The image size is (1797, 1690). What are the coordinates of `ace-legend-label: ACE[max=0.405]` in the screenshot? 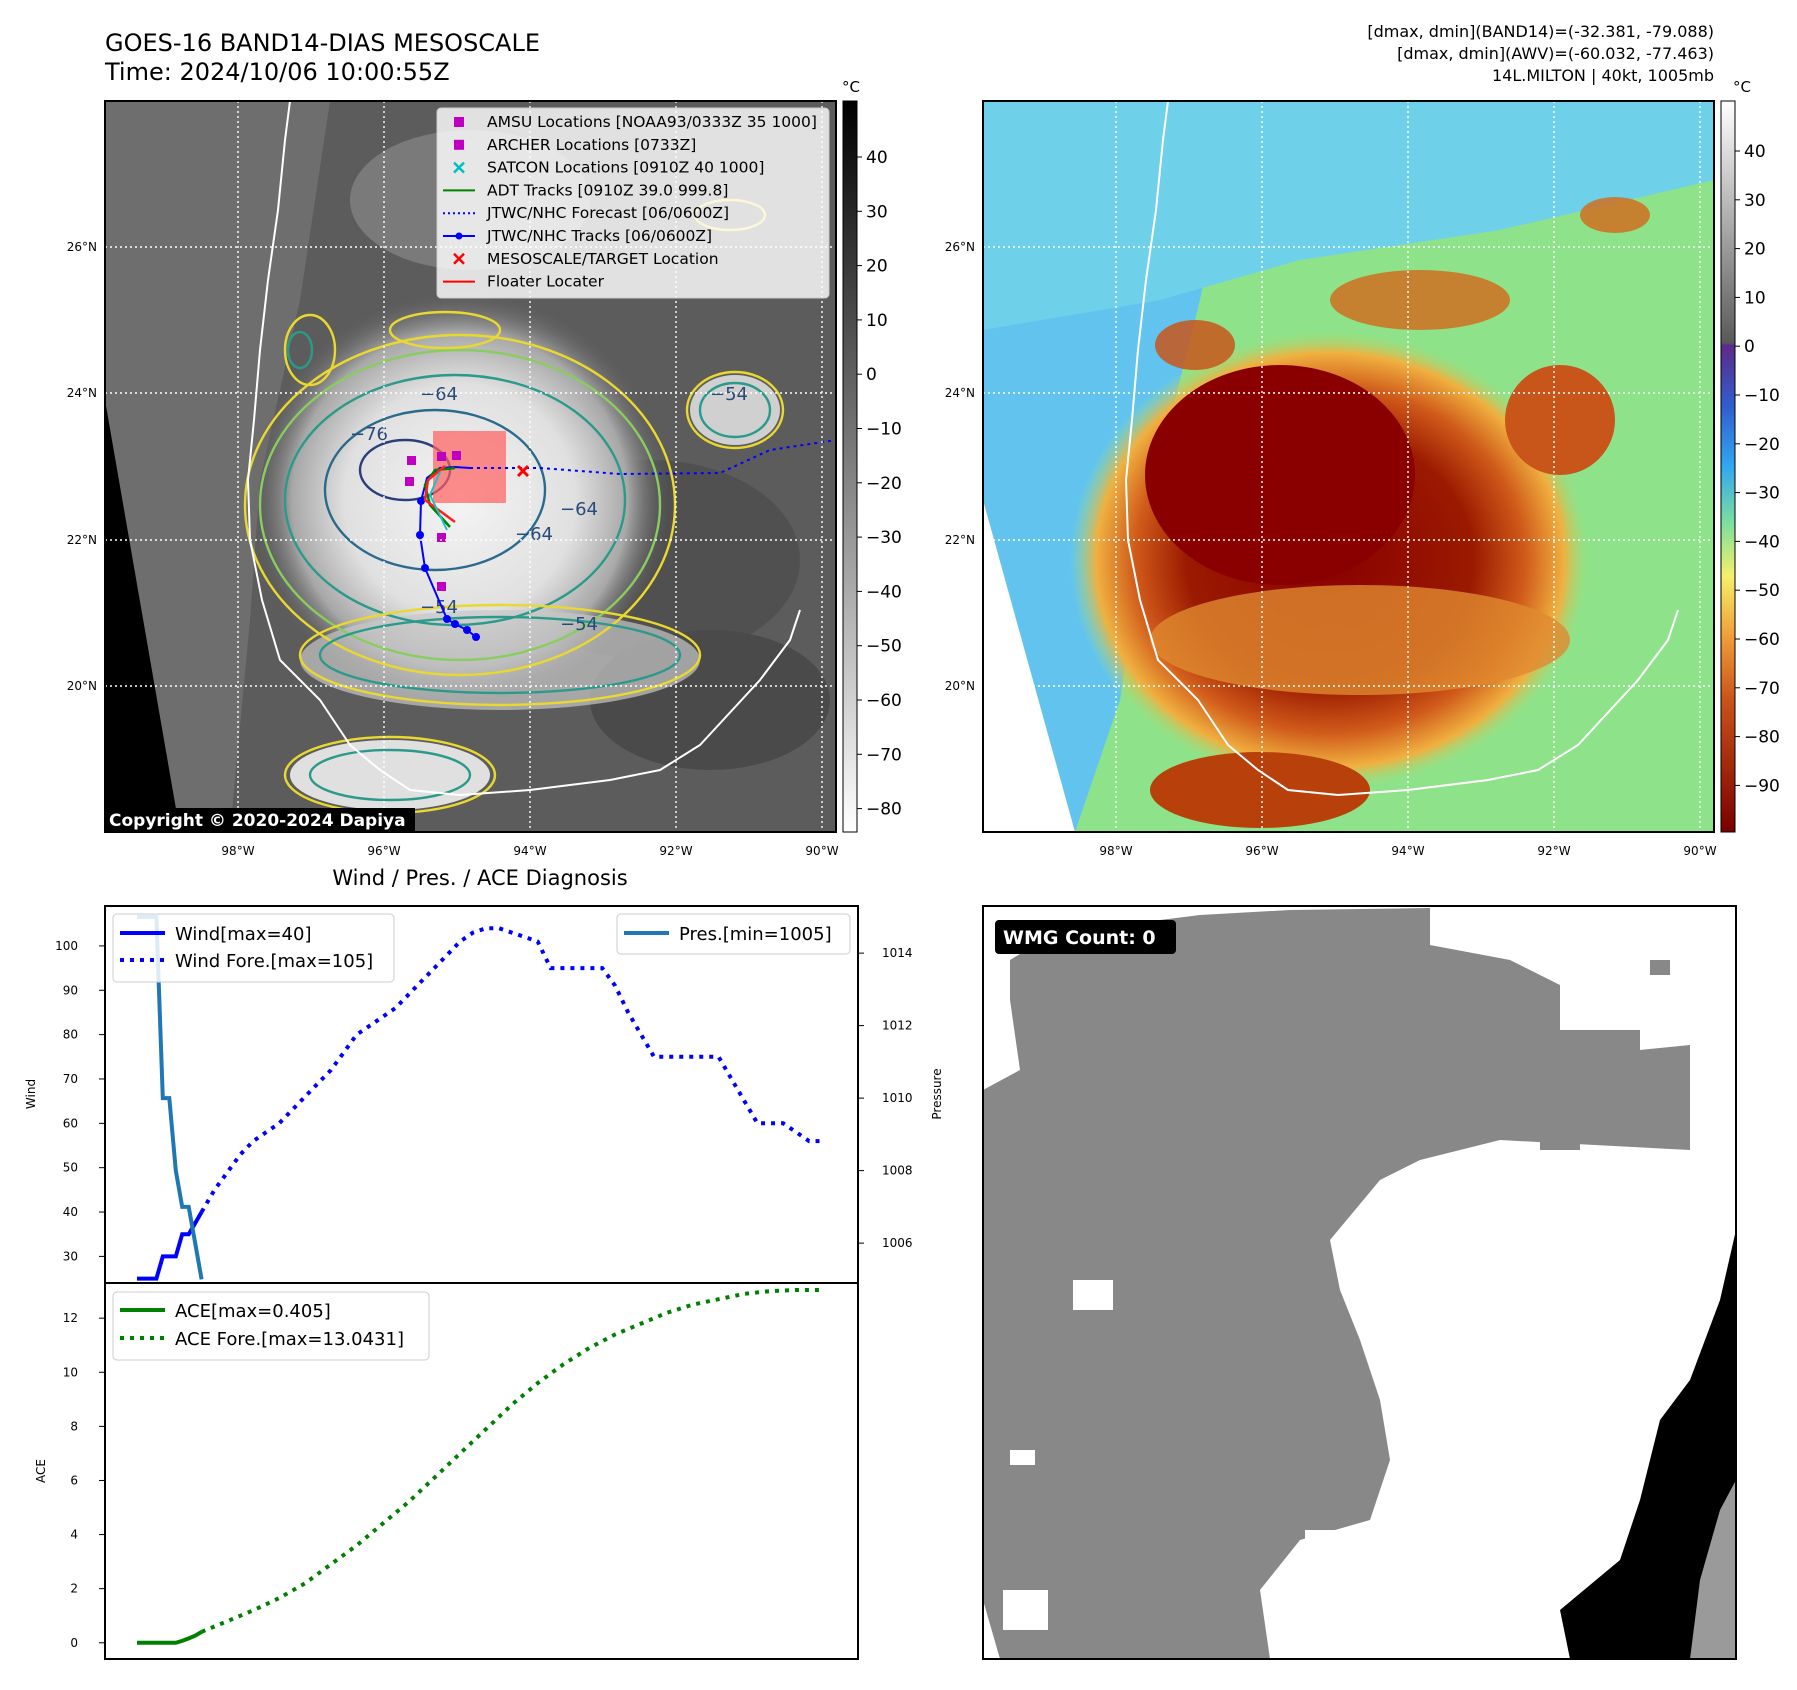 It's located at (253, 1311).